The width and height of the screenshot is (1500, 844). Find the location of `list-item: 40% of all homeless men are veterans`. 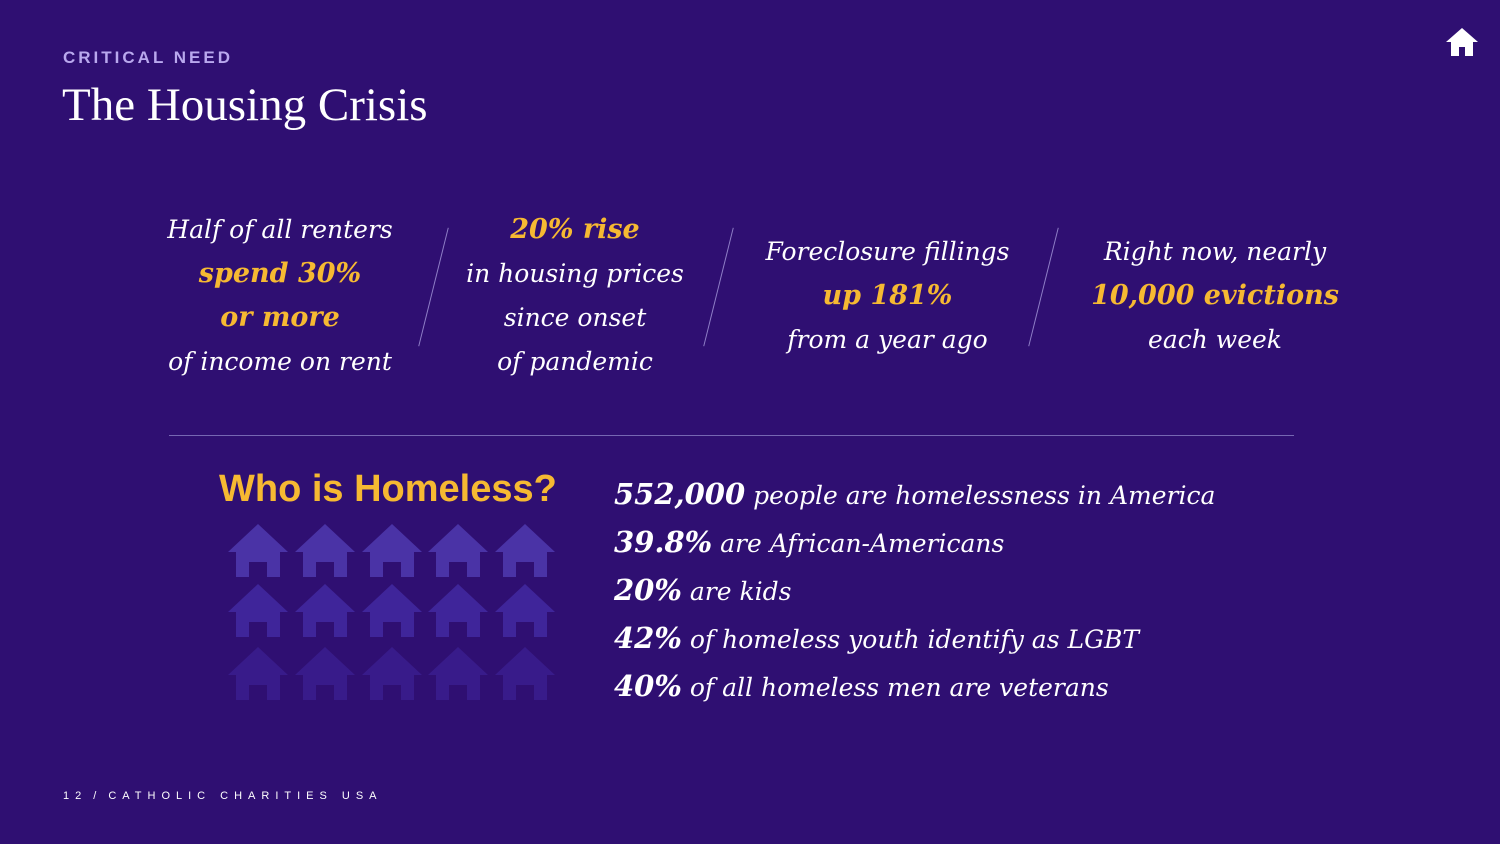

list-item: 40% of all homeless men are veterans is located at coordinates (914, 688).